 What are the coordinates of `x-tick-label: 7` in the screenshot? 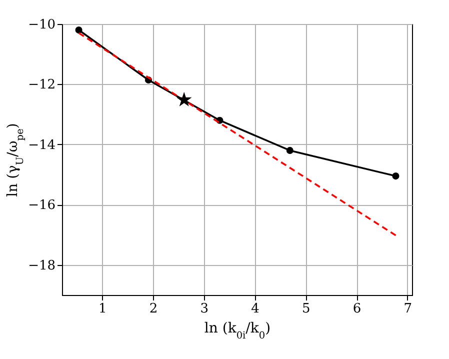 It's located at (408, 309).